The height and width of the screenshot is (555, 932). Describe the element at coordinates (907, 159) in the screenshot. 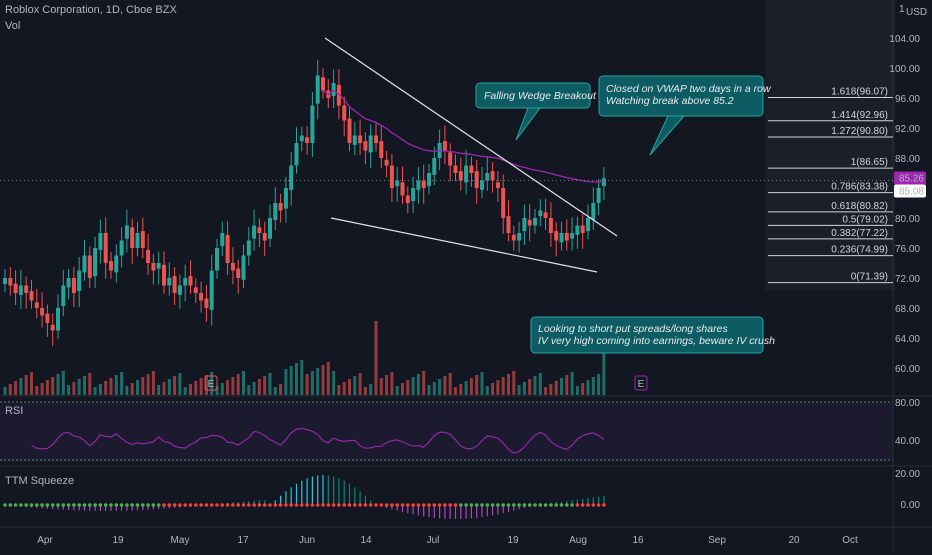

I see `price-tick-label: 88.00` at that location.